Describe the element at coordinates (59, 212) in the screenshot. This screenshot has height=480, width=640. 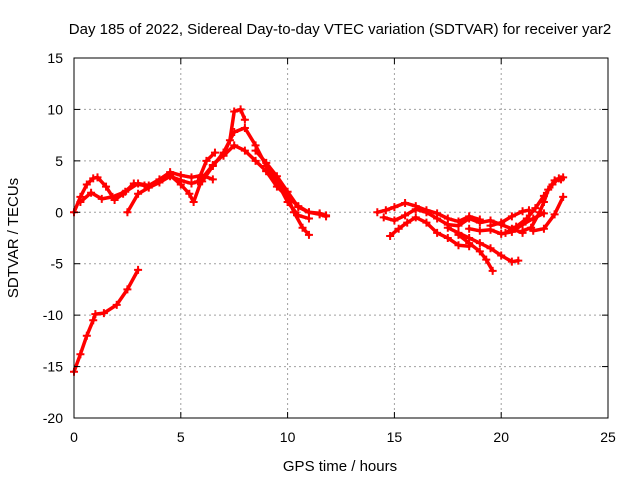
I see `y-tick-label-4: 0` at that location.